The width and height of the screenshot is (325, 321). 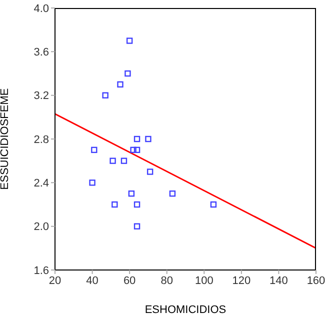 What do you see at coordinates (41, 52) in the screenshot?
I see `y-tick-label: 3.6` at bounding box center [41, 52].